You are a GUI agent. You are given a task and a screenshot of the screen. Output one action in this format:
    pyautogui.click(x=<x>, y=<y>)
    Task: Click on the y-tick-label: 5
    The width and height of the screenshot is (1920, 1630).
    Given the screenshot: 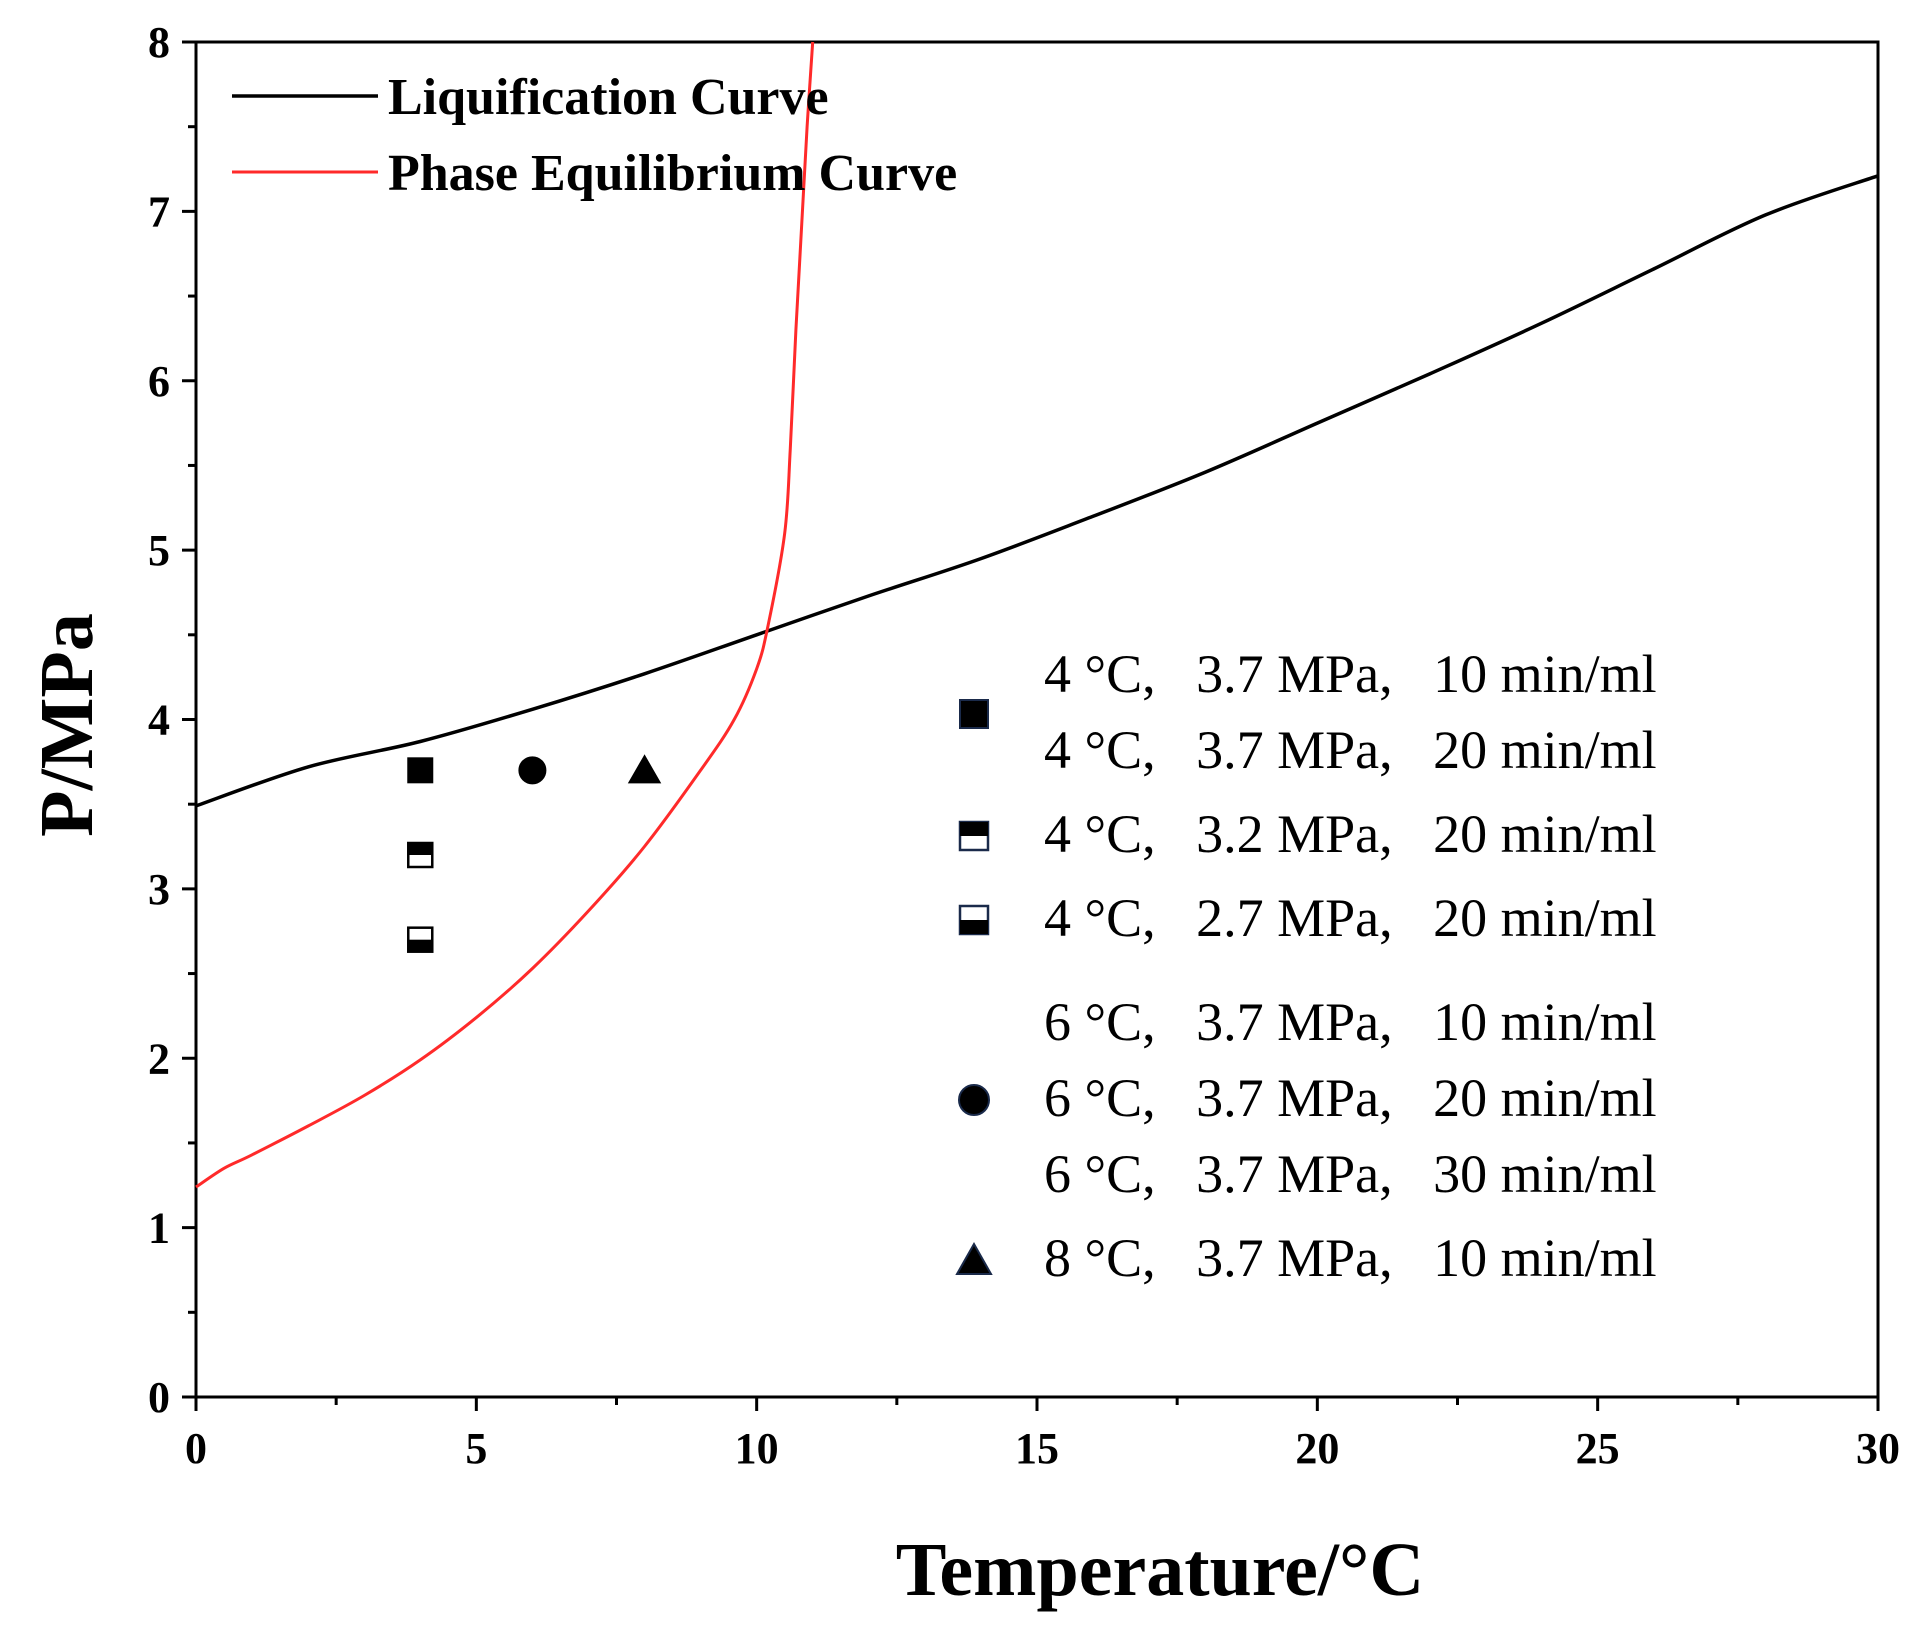 What is the action you would take?
    pyautogui.click(x=159, y=550)
    